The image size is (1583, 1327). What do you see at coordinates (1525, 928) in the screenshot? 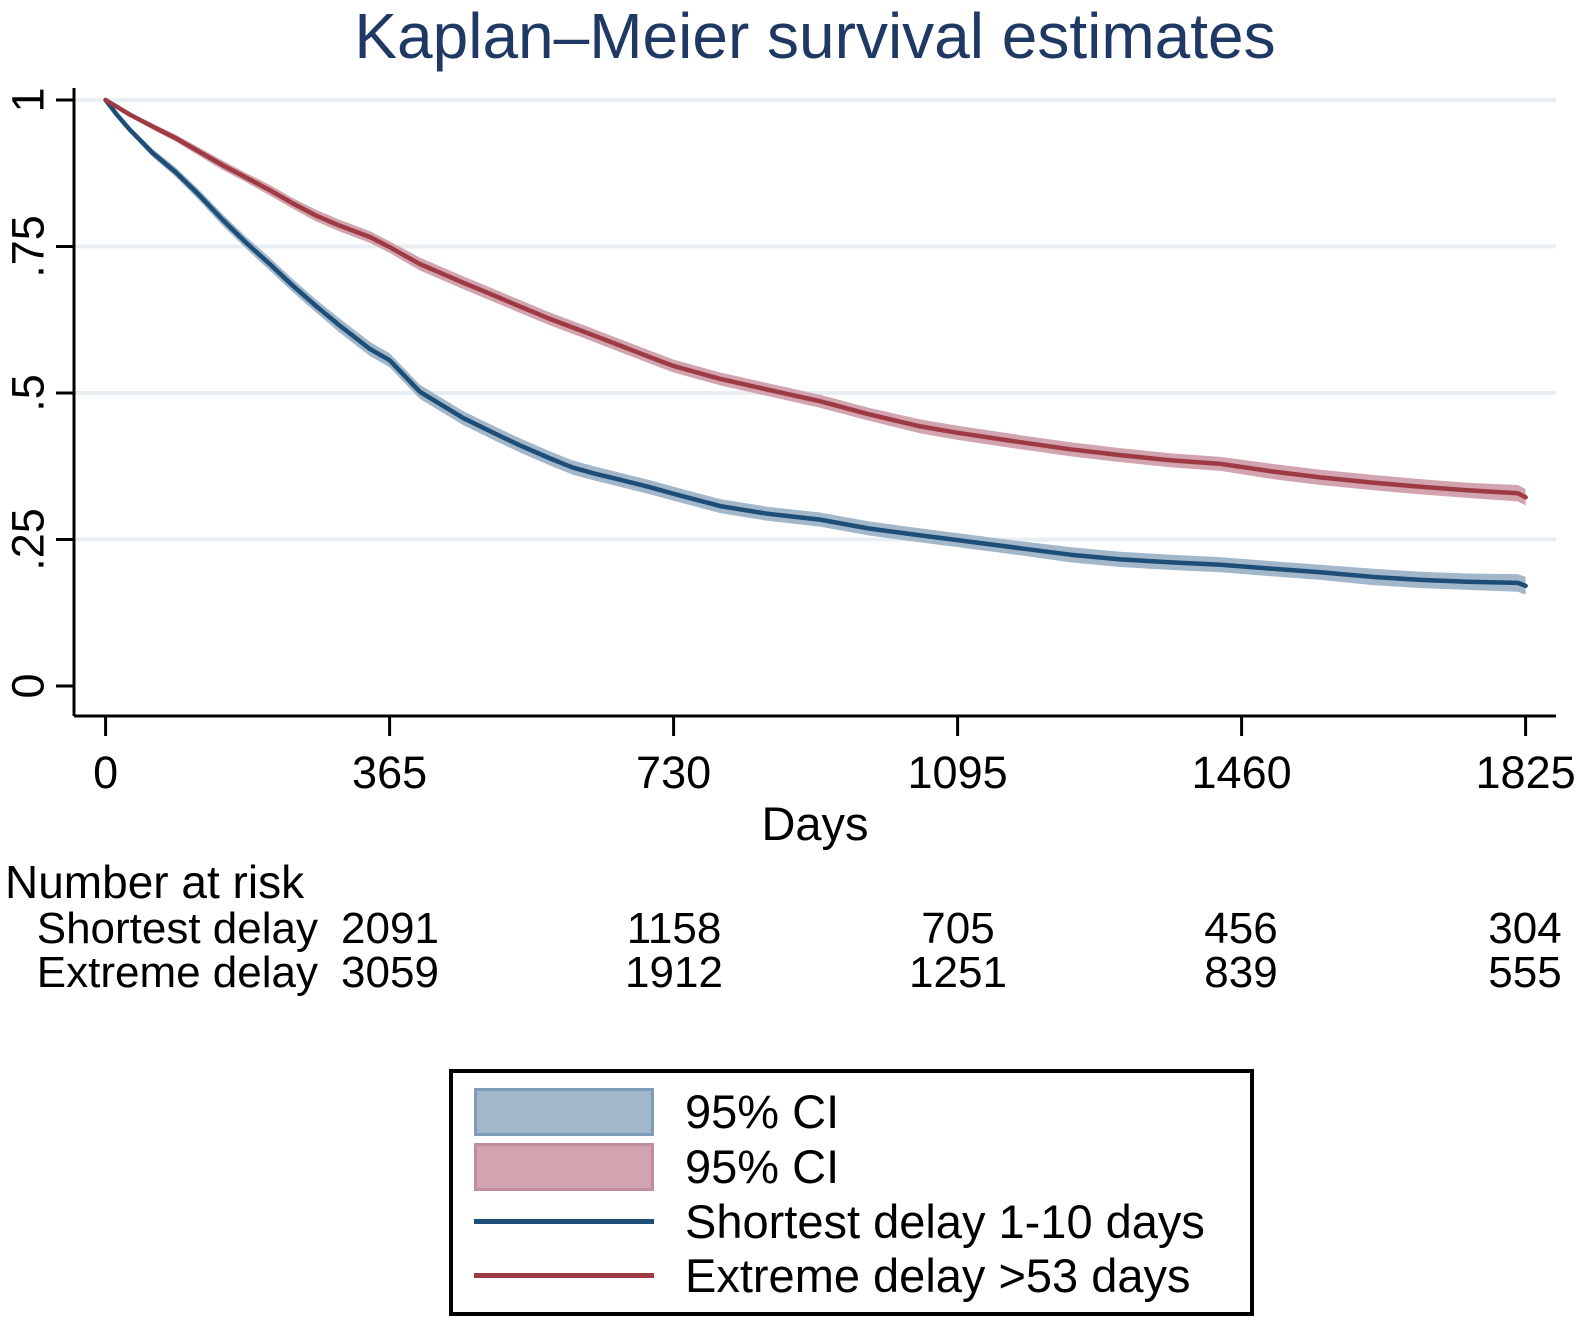
I see `risk-count: 304` at bounding box center [1525, 928].